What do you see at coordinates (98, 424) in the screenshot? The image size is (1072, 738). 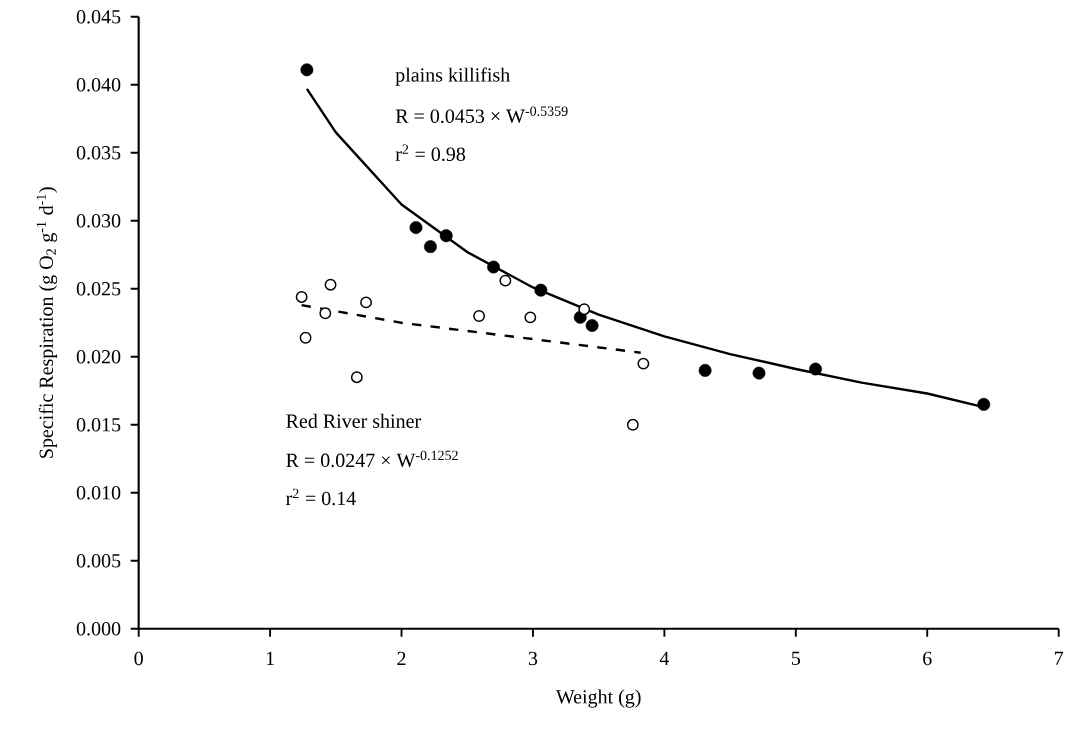 I see `y-tick-label: 0.015` at bounding box center [98, 424].